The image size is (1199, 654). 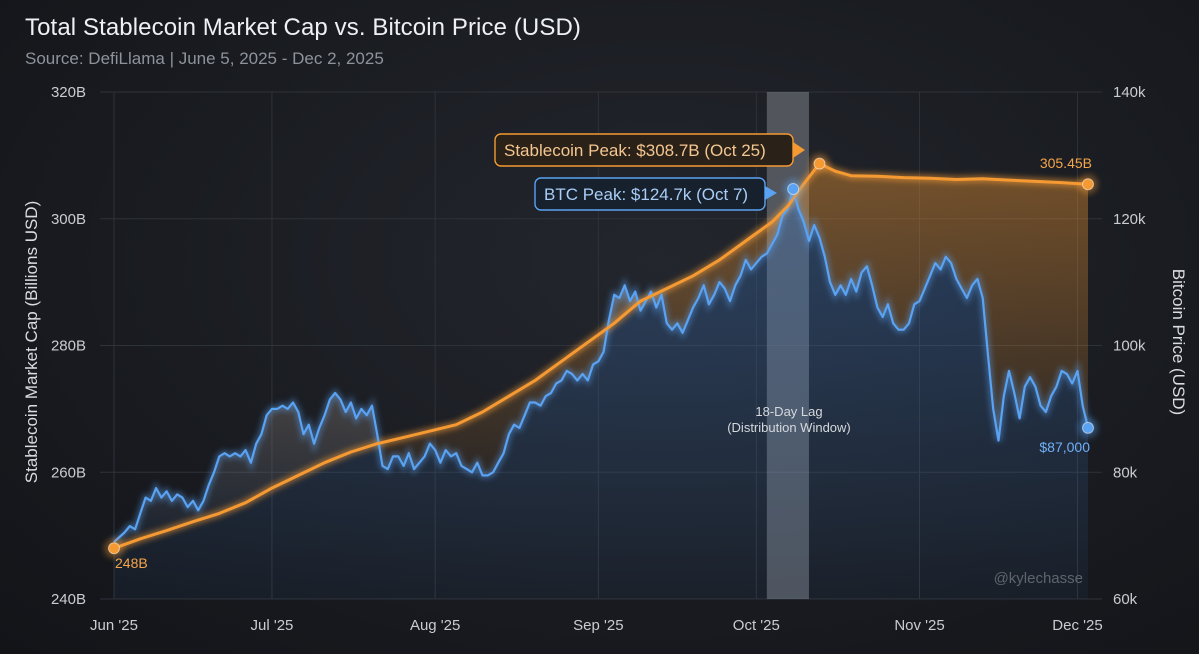 I want to click on x-tick-label: Jul '25, so click(x=272, y=625).